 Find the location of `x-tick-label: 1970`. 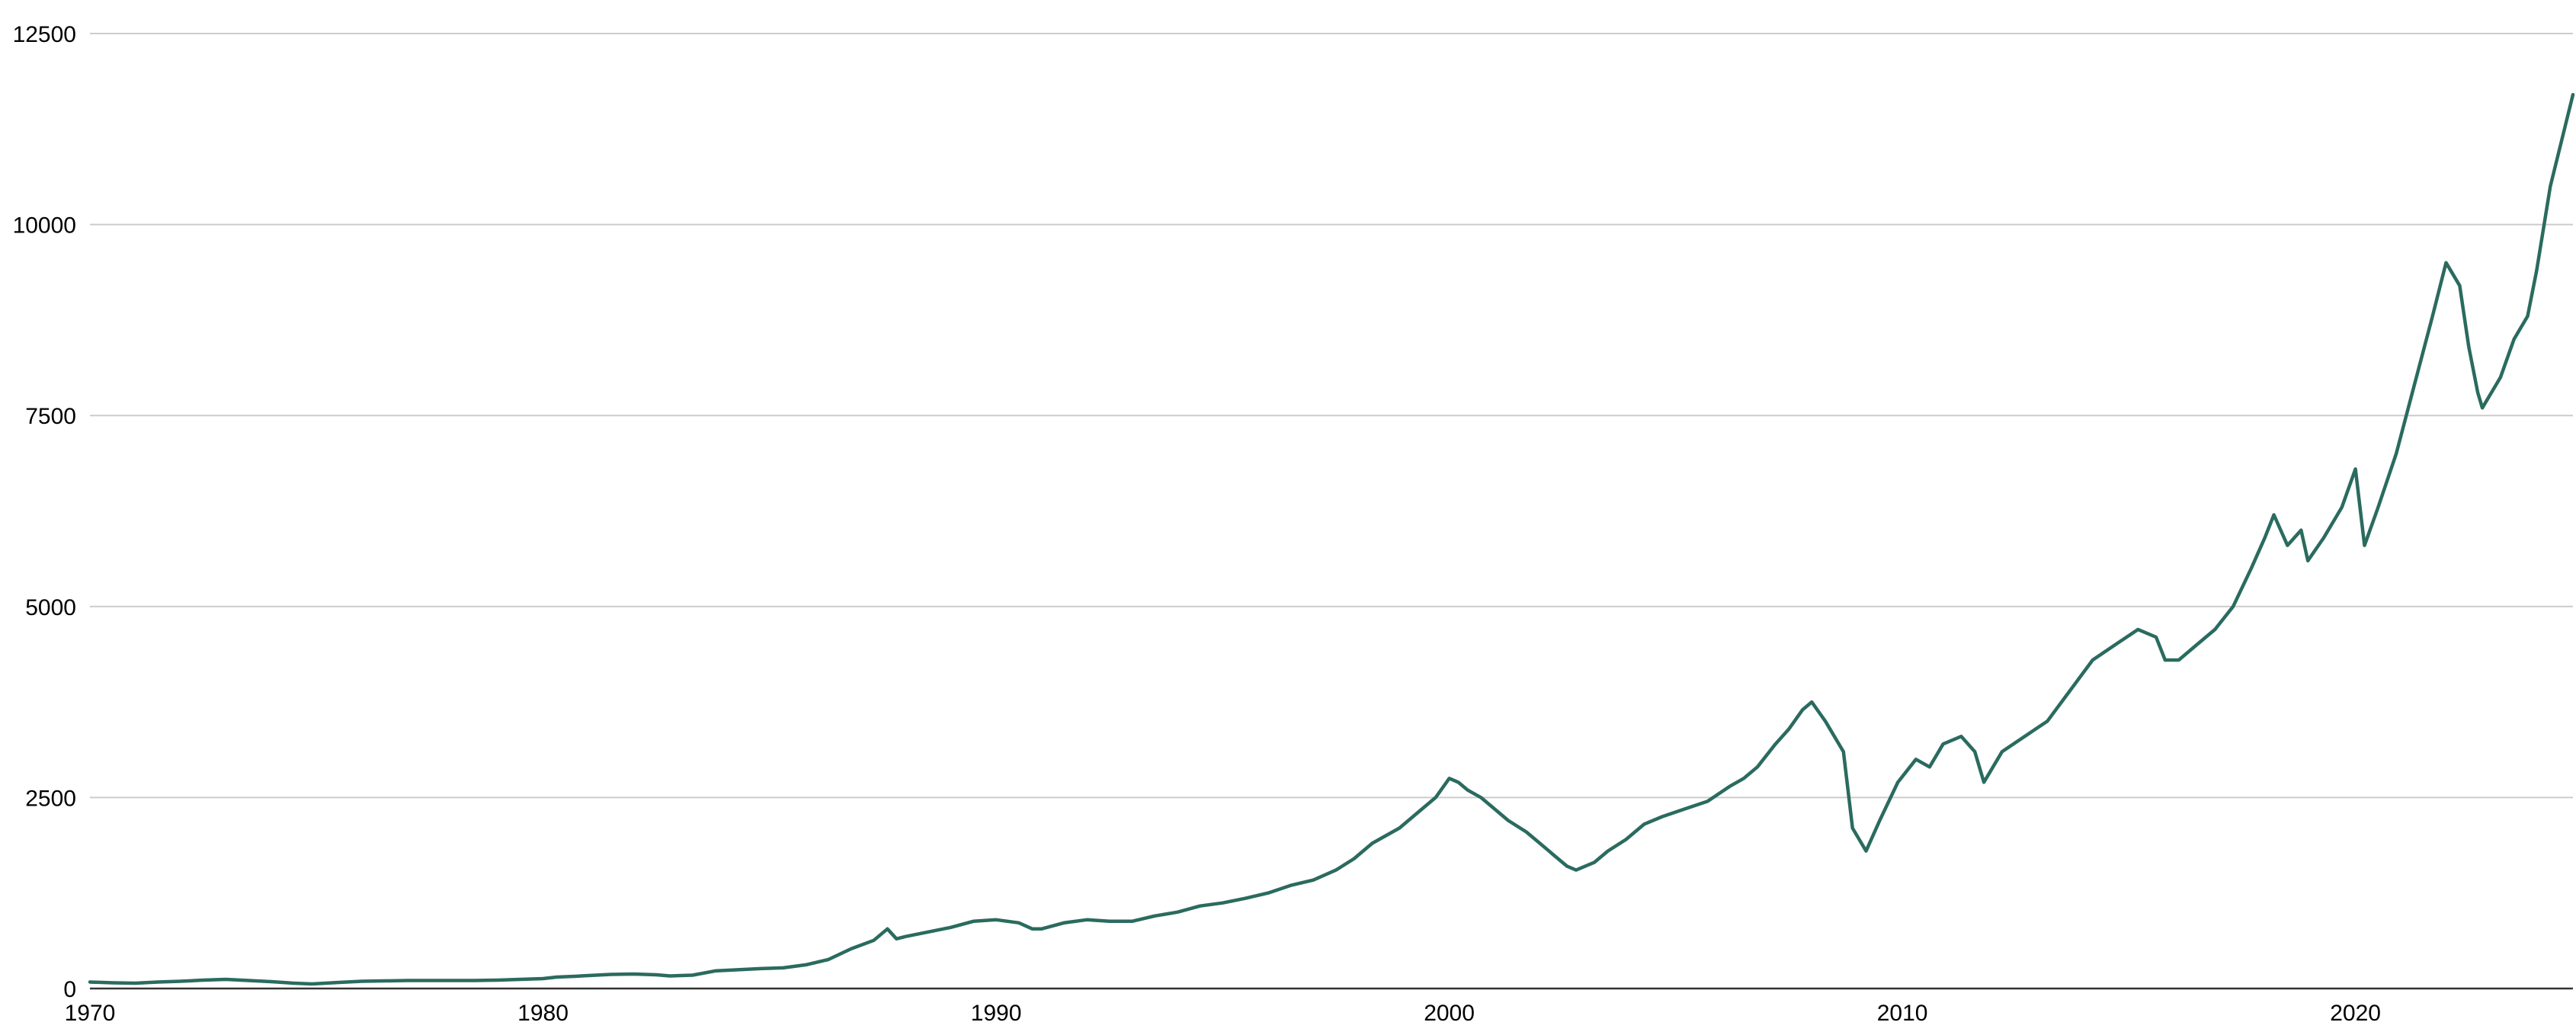

x-tick-label: 1970 is located at coordinates (90, 1013).